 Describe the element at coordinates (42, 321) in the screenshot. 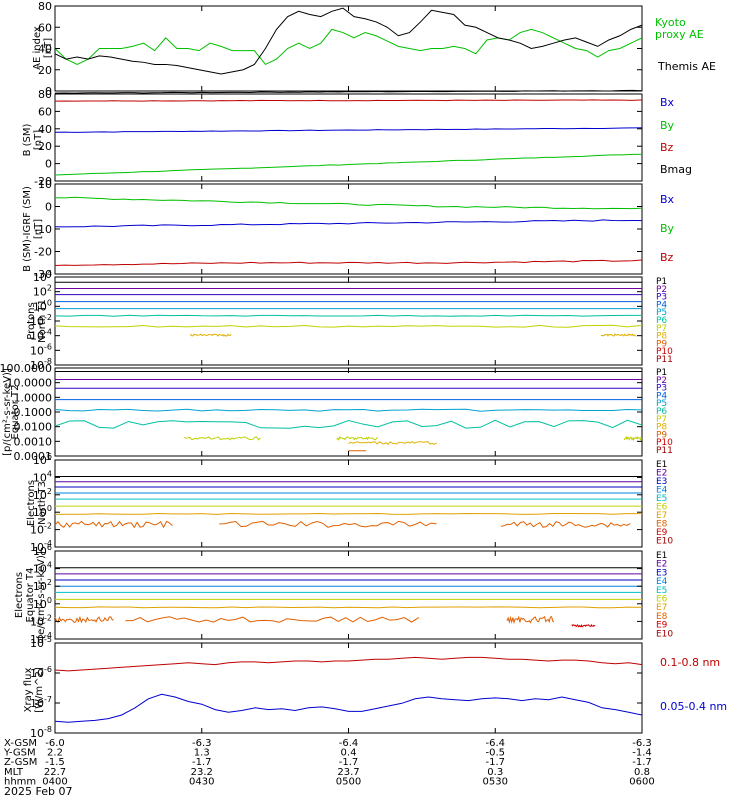

I see `pn-ylabel-2: North T1` at that location.